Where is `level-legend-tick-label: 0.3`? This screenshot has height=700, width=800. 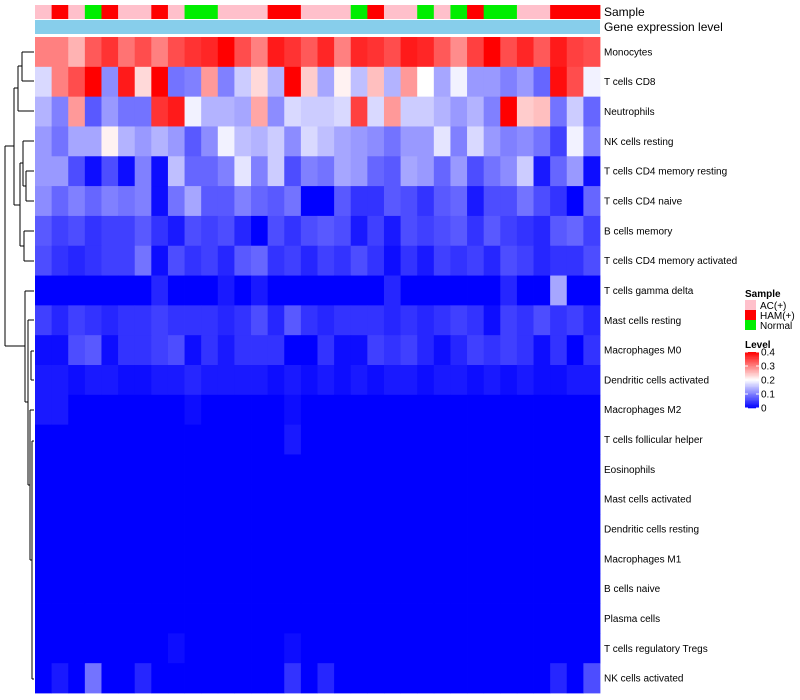 level-legend-tick-label: 0.3 is located at coordinates (768, 367).